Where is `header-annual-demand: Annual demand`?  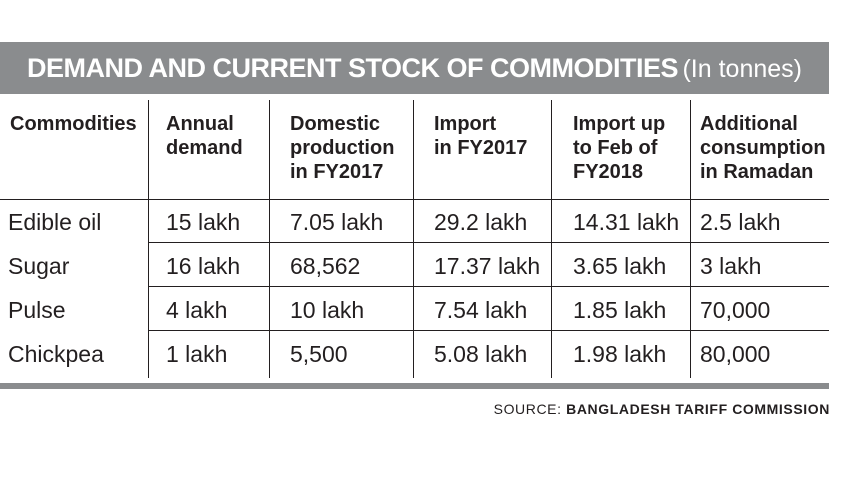
header-annual-demand: Annual demand is located at coordinates (204, 136).